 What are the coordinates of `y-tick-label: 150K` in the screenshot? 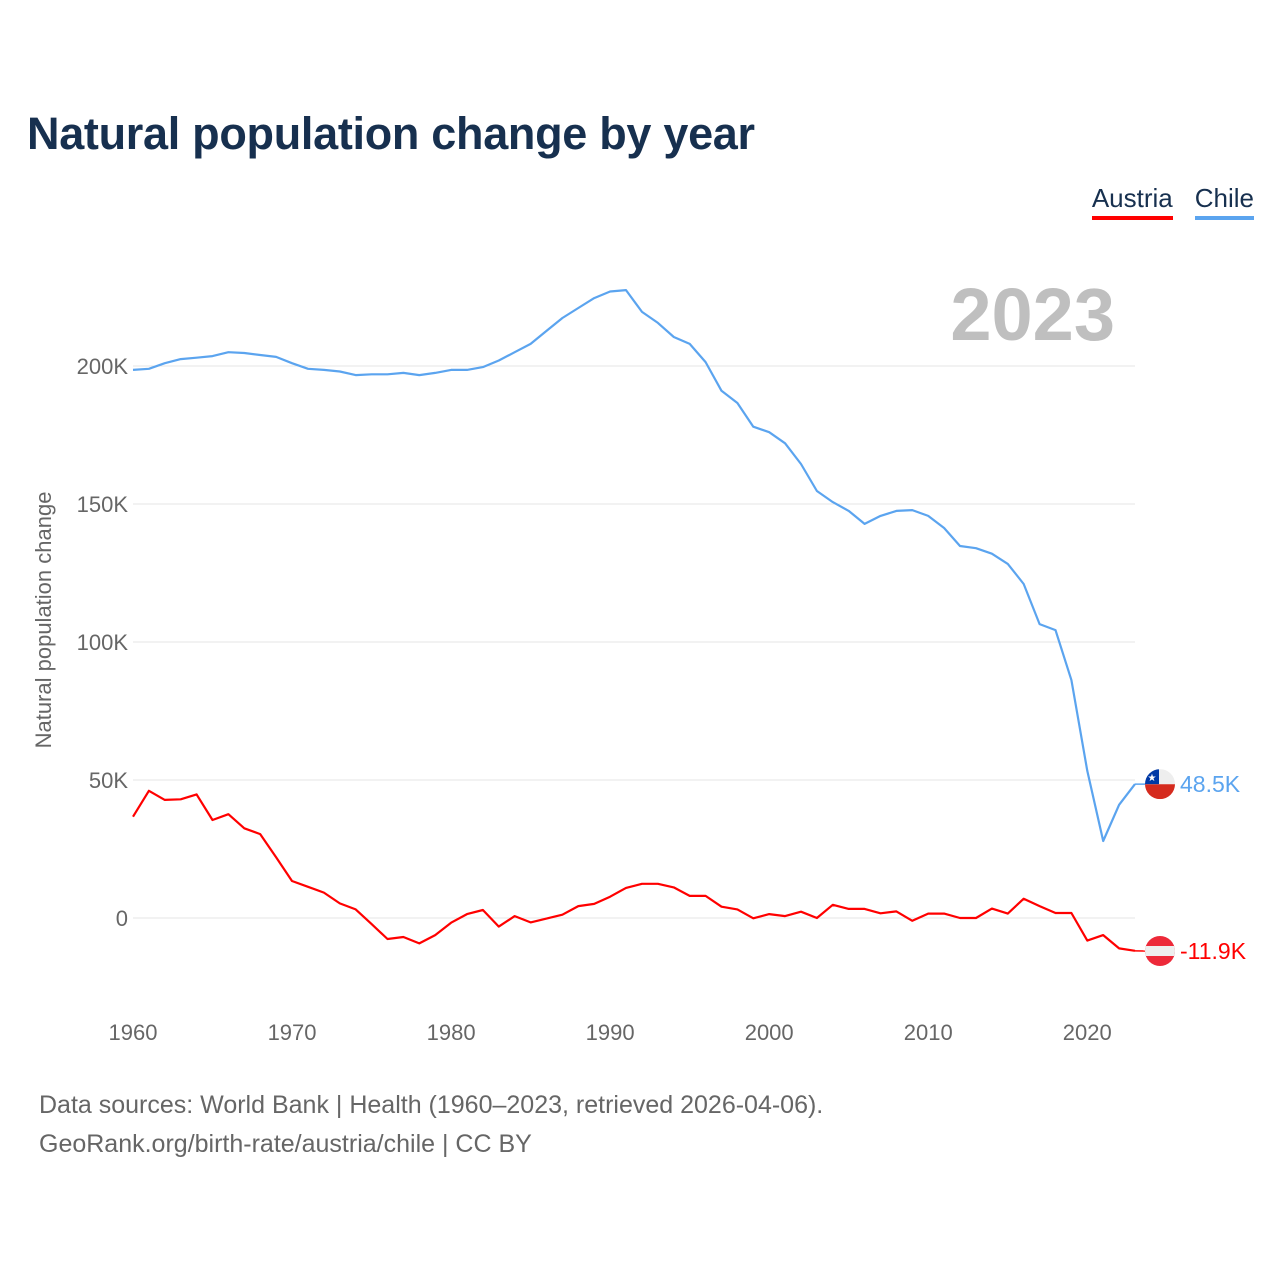 It's located at (103, 504).